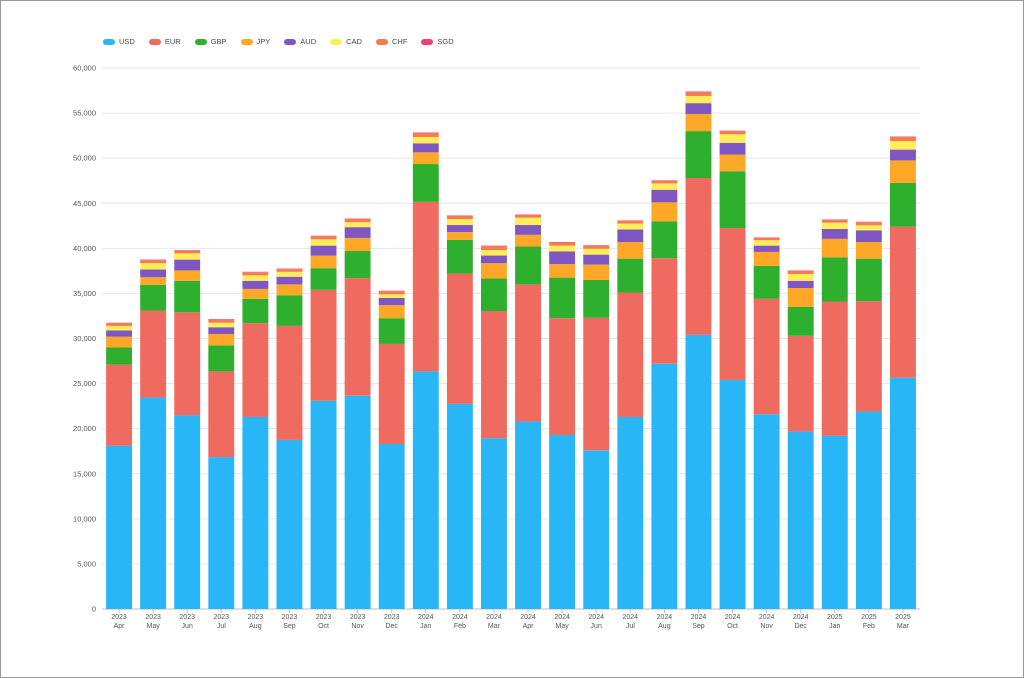  Describe the element at coordinates (664, 626) in the screenshot. I see `x-tick-month: Aug` at that location.